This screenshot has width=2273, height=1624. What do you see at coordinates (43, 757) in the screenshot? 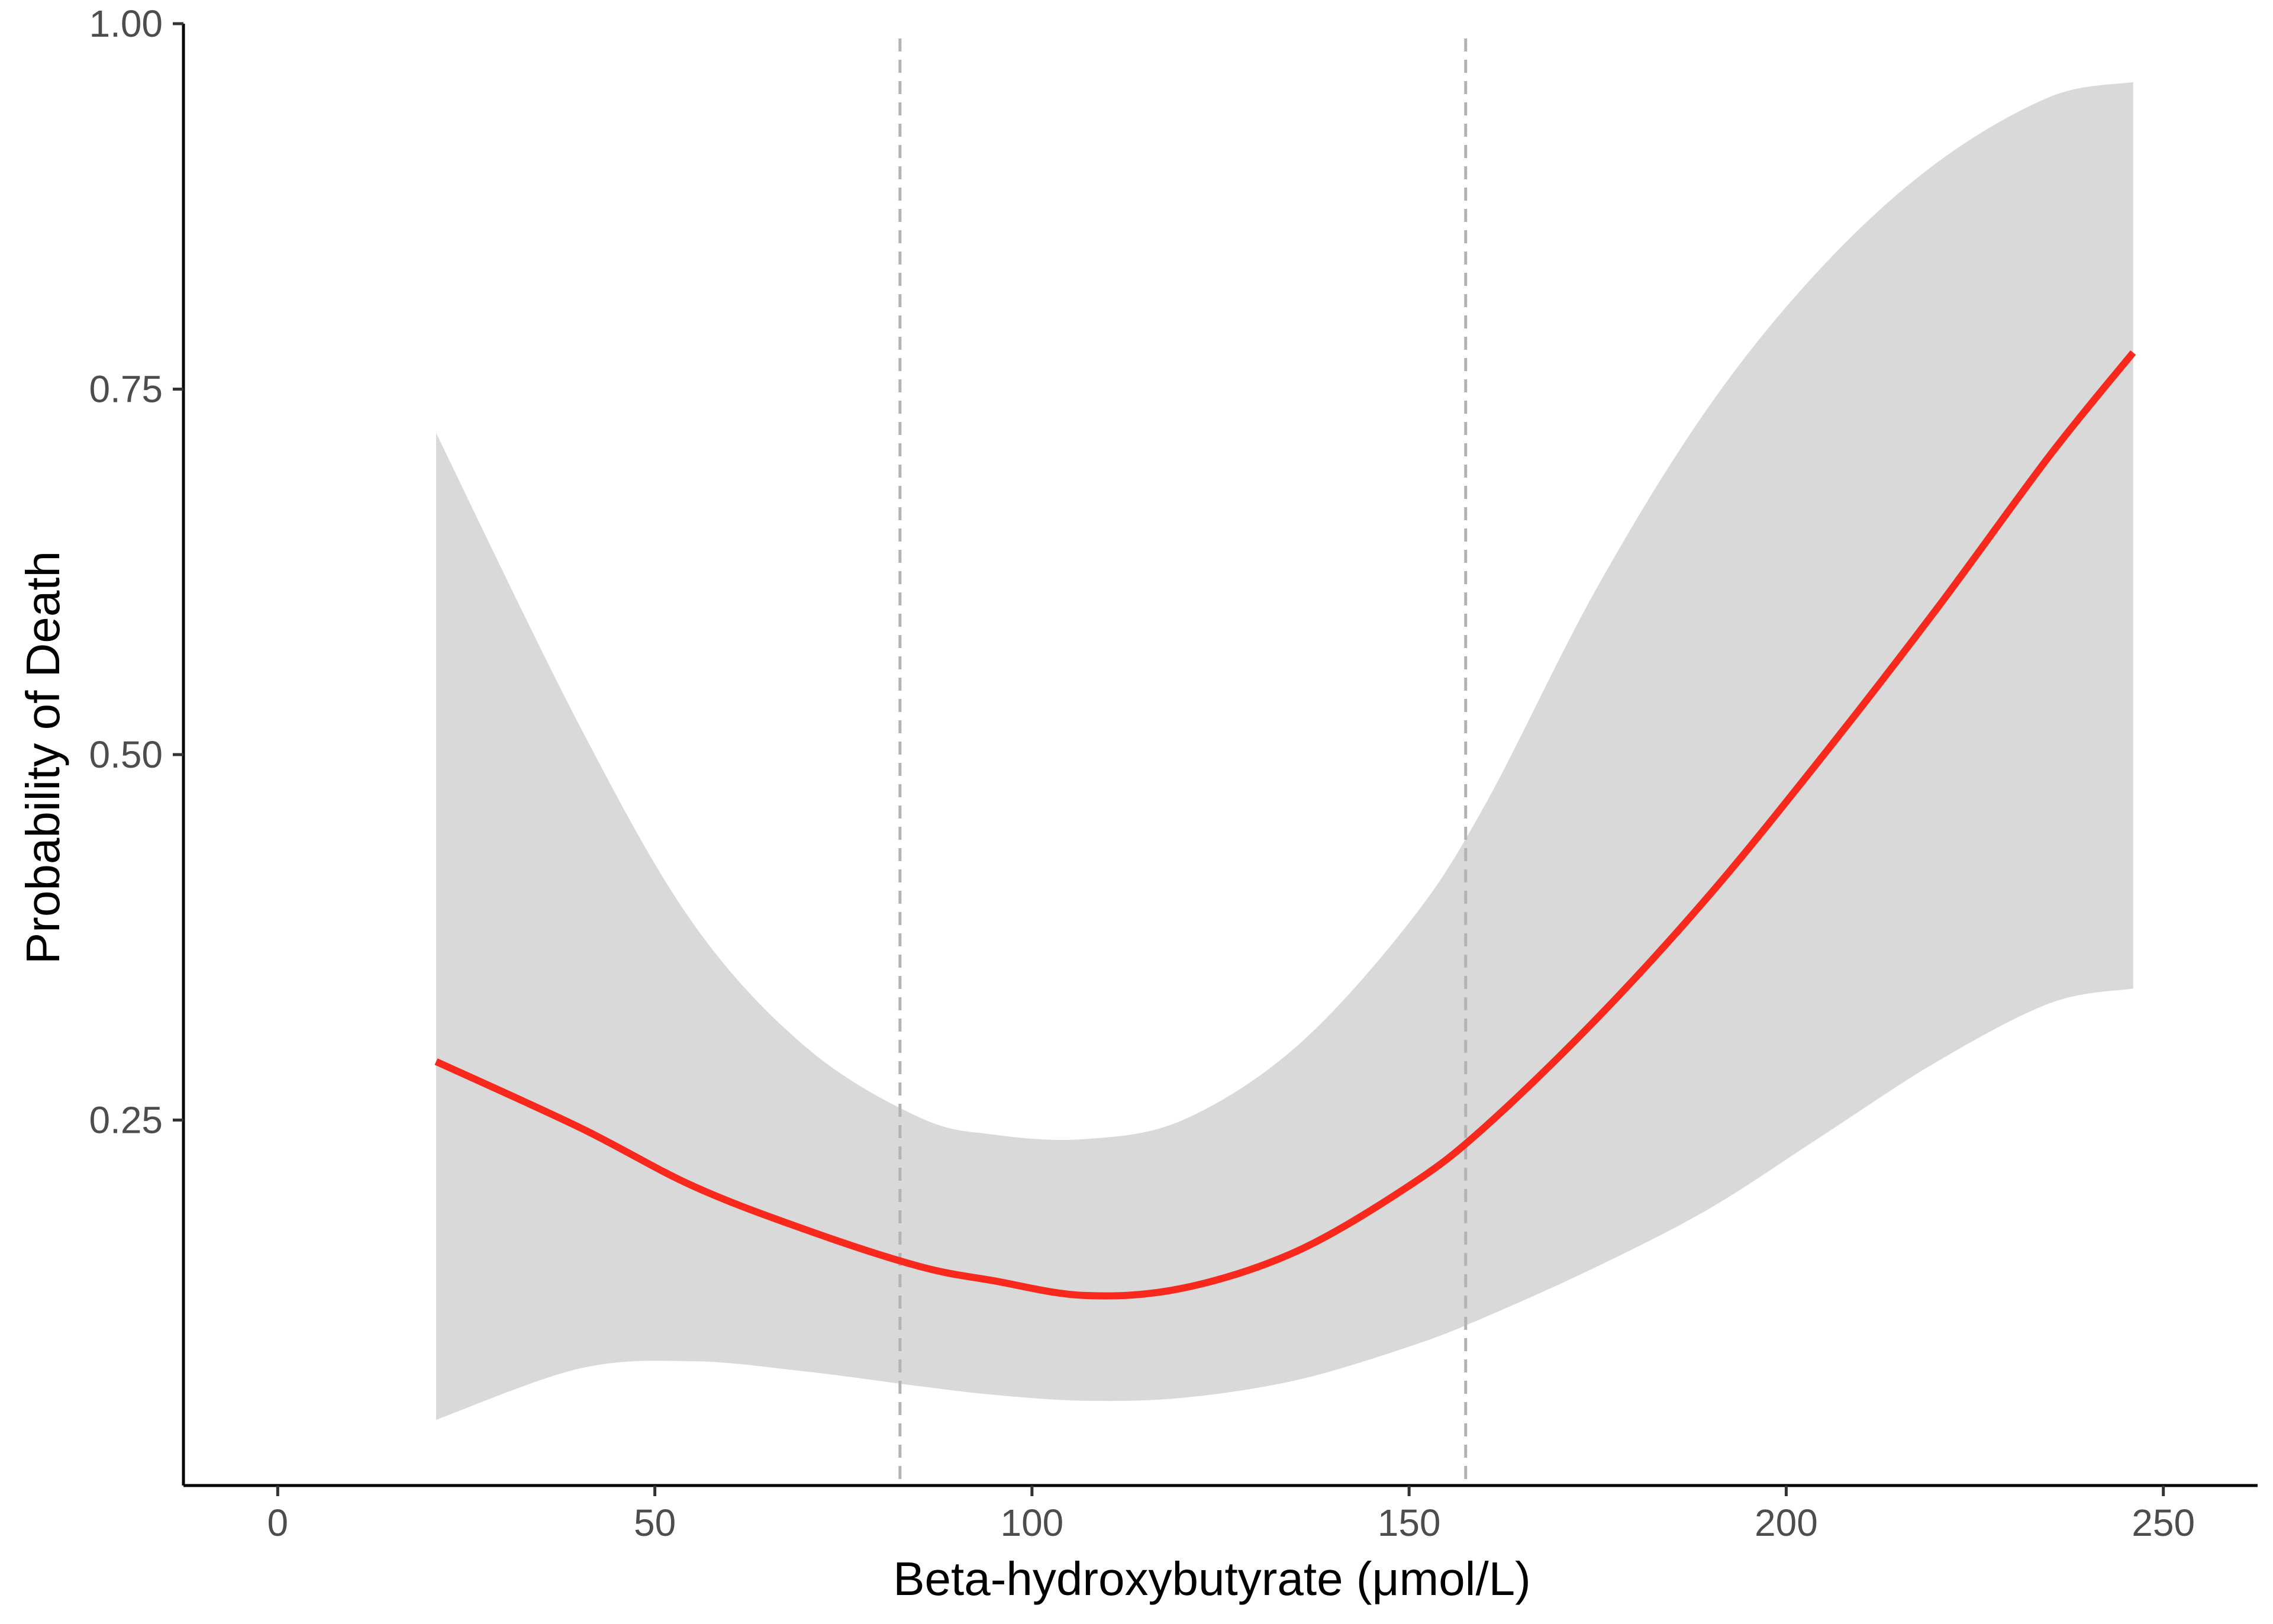
I see `y-axis-title: Probability of Death` at bounding box center [43, 757].